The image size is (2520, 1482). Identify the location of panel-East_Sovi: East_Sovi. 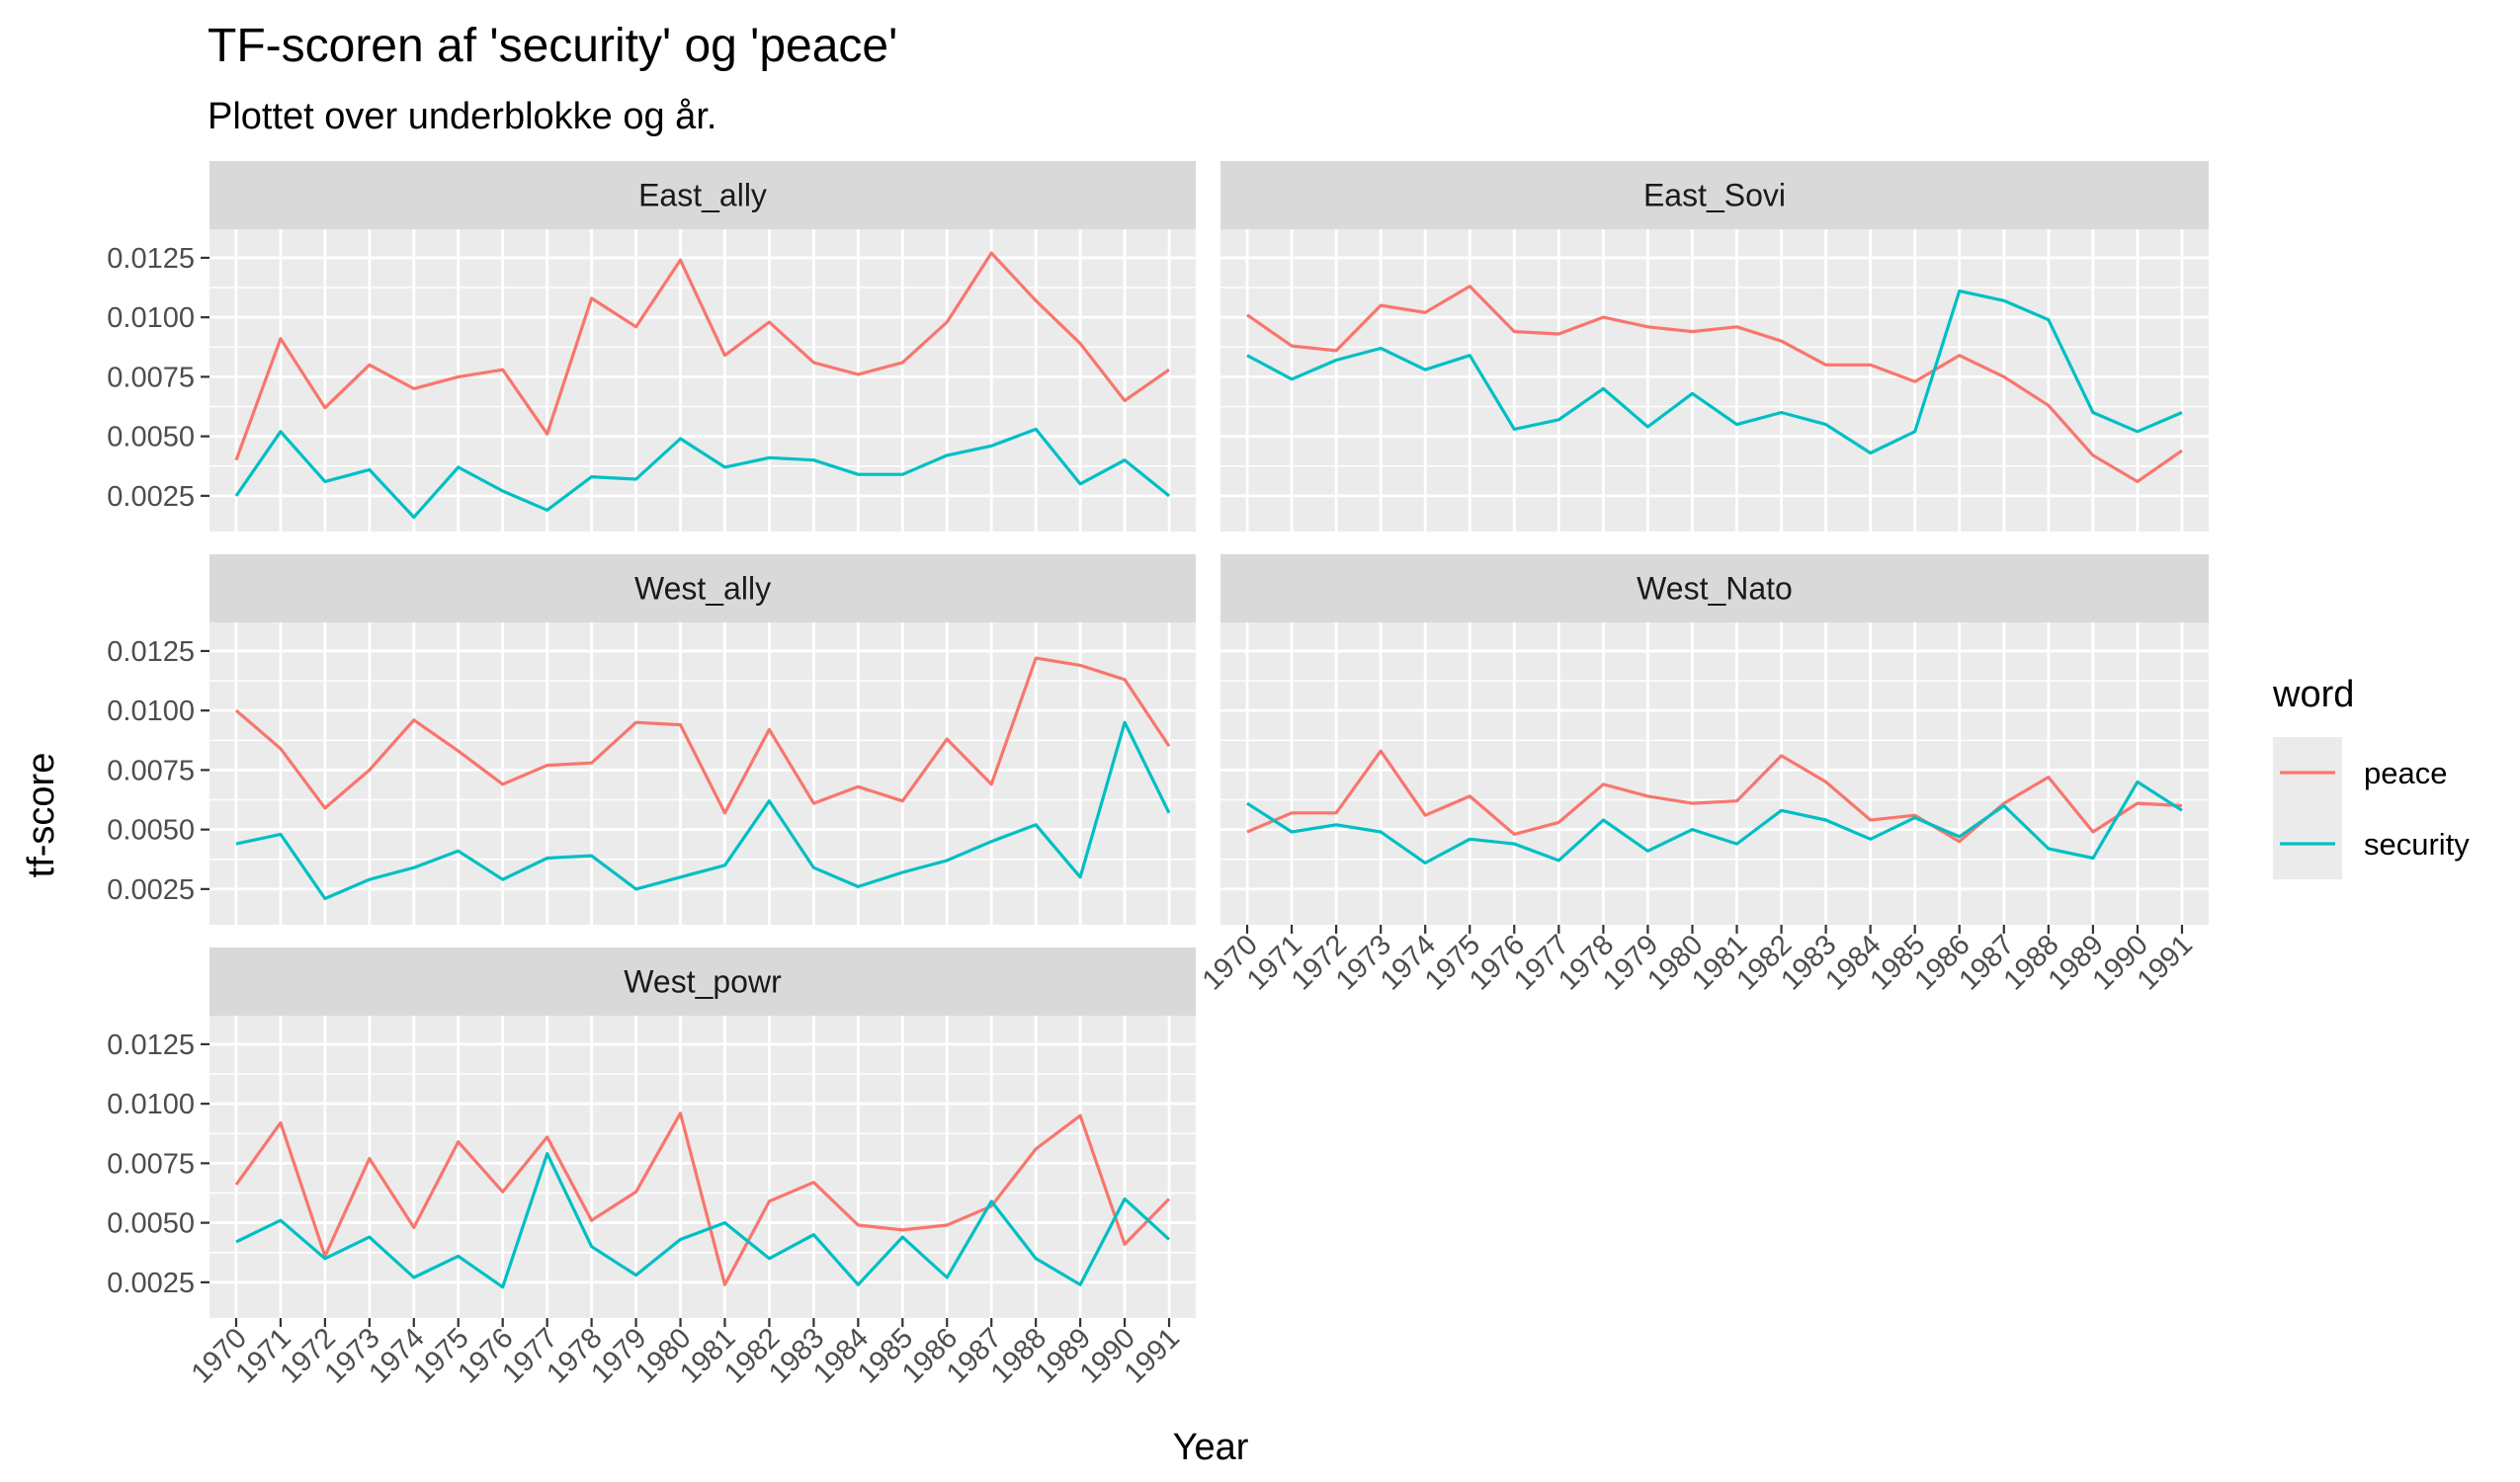
(1714, 346).